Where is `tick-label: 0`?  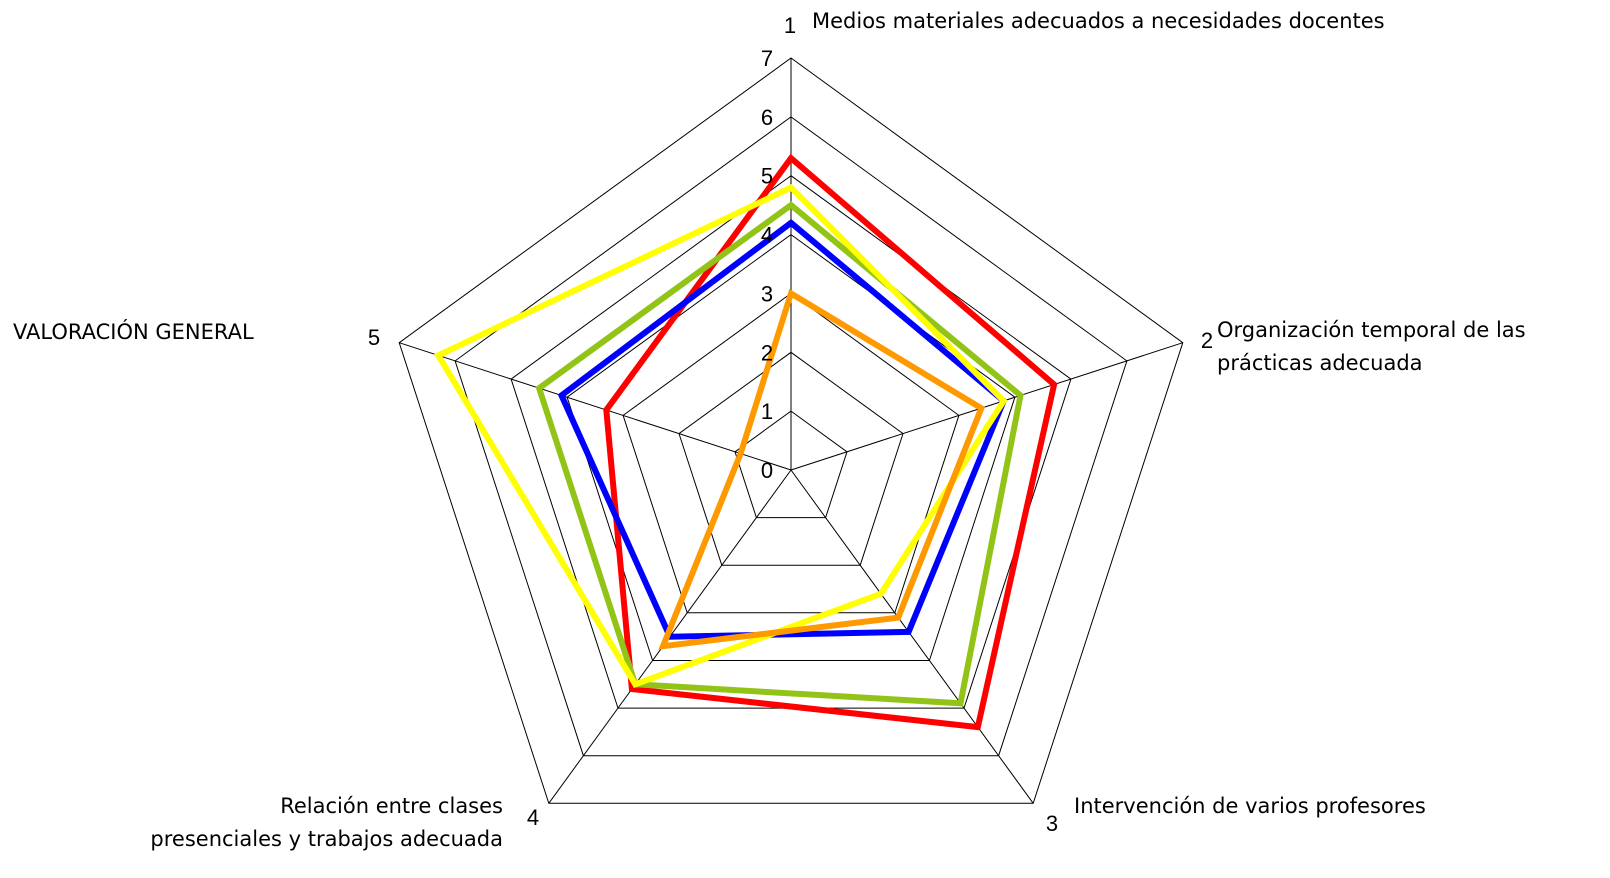 tick-label: 0 is located at coordinates (767, 470).